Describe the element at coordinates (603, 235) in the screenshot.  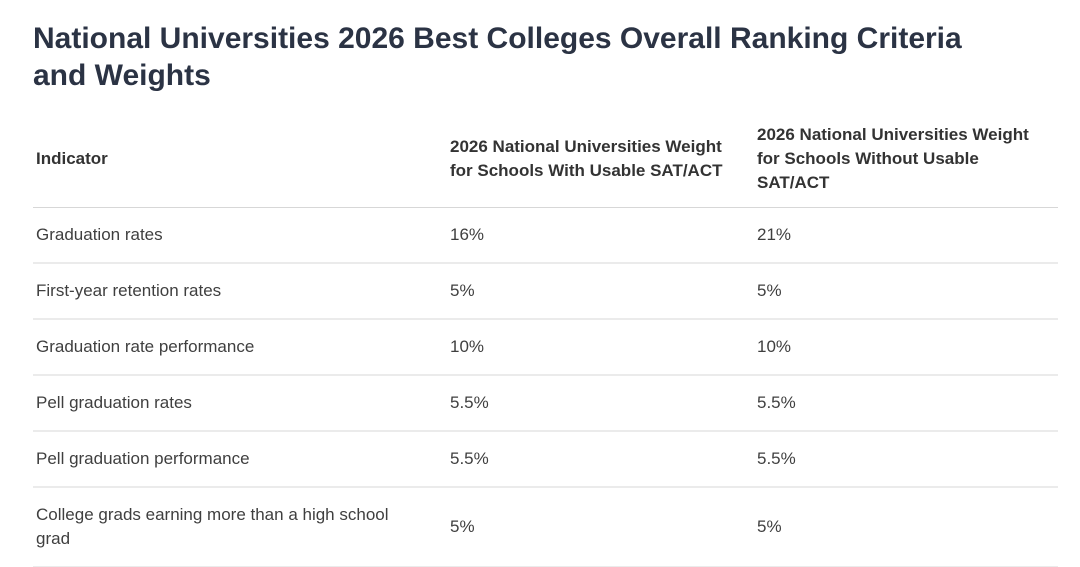
I see `weight-with-sat-act-cell: 16%` at that location.